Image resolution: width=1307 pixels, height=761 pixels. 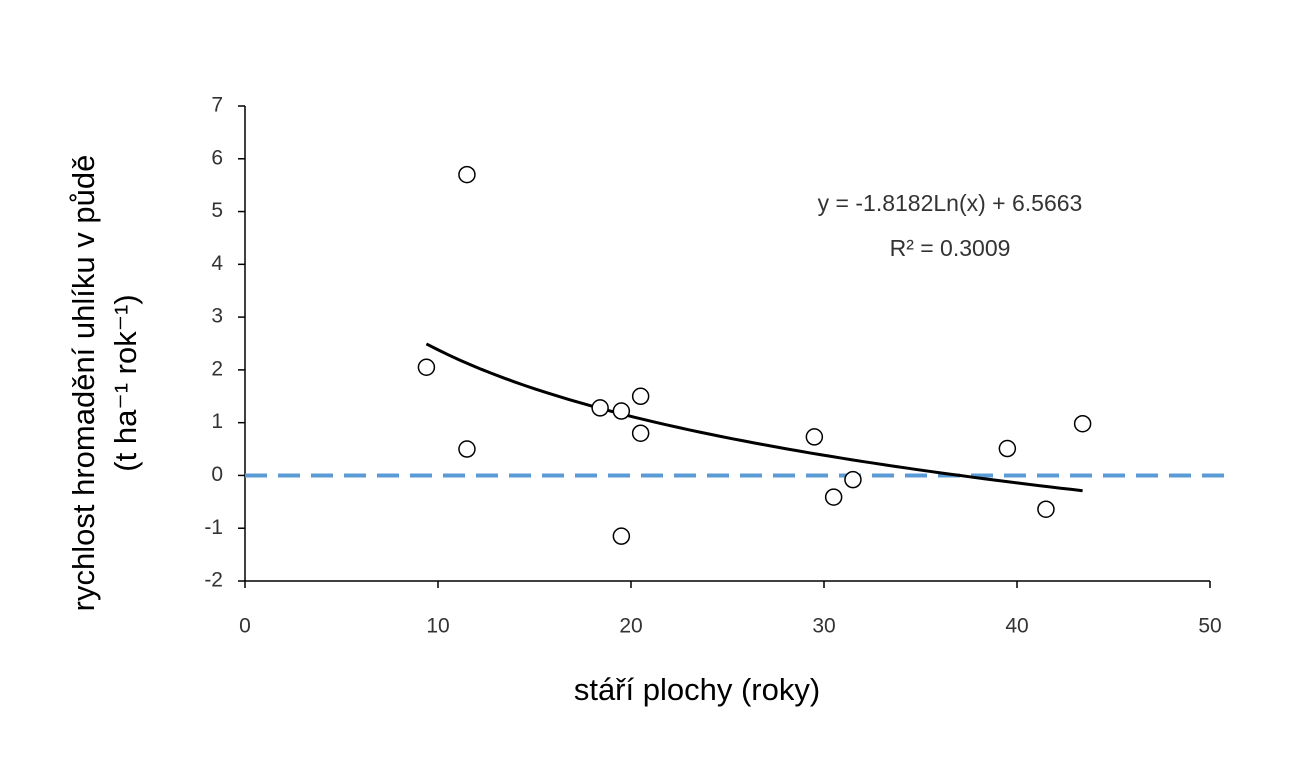 I want to click on x-tick-label: 40, so click(x=1016, y=626).